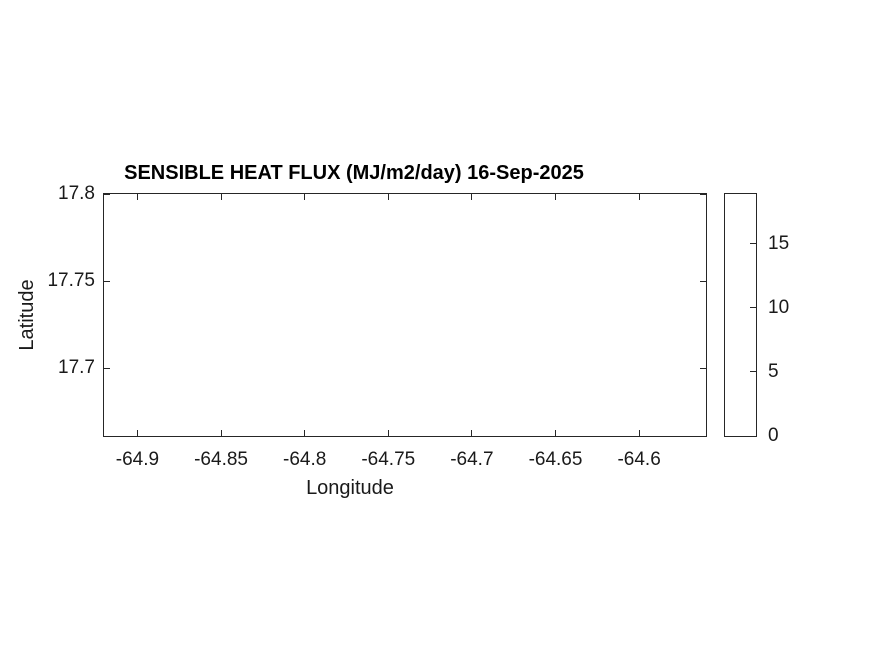  I want to click on colorbar, so click(740, 315).